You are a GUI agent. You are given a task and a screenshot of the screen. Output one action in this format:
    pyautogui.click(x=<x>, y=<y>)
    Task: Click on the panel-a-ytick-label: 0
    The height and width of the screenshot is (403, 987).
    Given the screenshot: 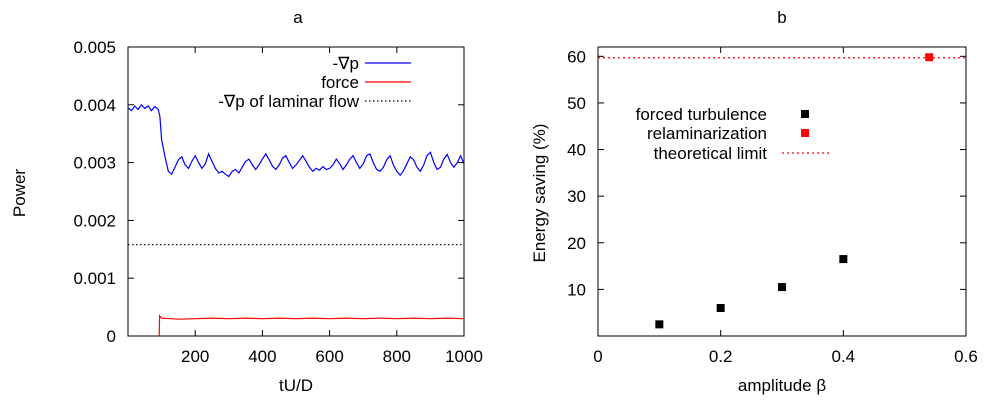 What is the action you would take?
    pyautogui.click(x=111, y=336)
    